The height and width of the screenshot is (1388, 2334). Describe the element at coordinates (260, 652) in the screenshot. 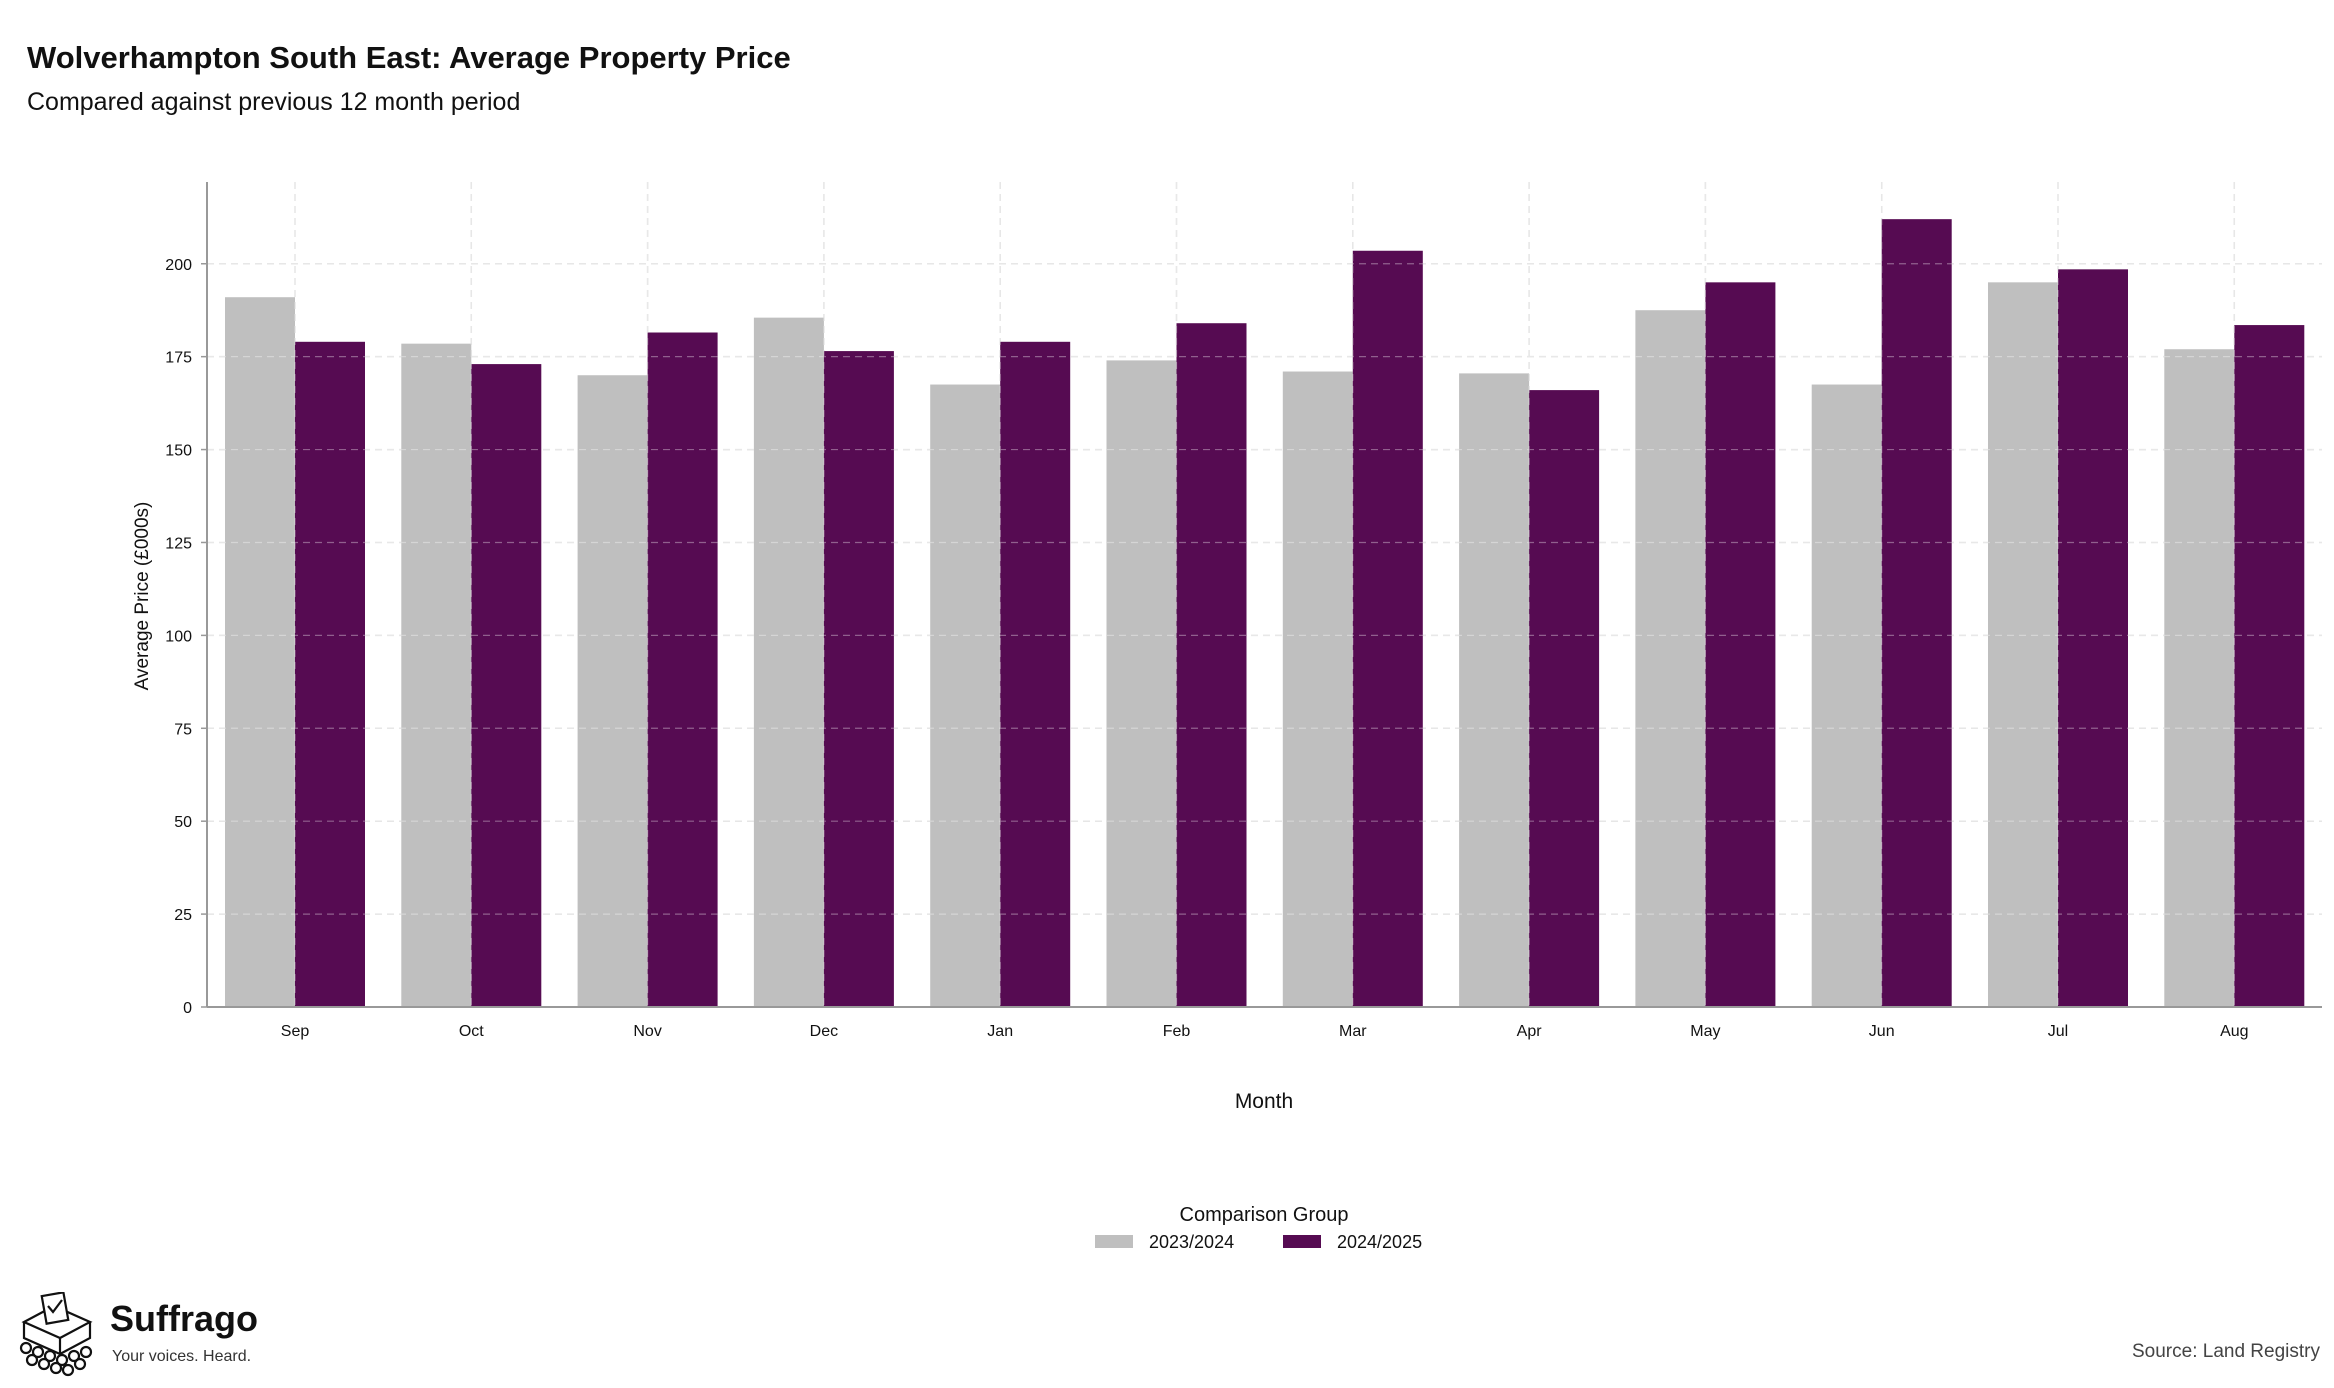

I see `bar-2023-2024-sep` at that location.